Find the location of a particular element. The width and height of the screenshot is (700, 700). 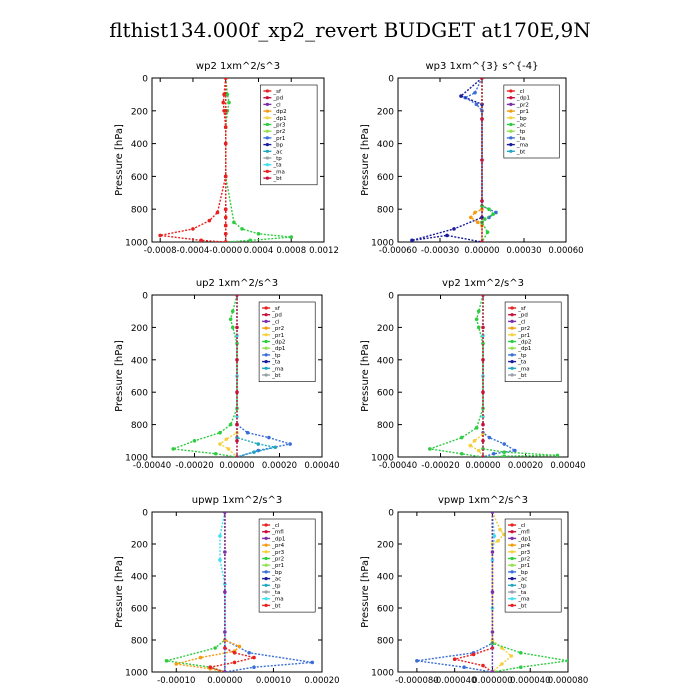

legend-label: _sf is located at coordinates (277, 92).